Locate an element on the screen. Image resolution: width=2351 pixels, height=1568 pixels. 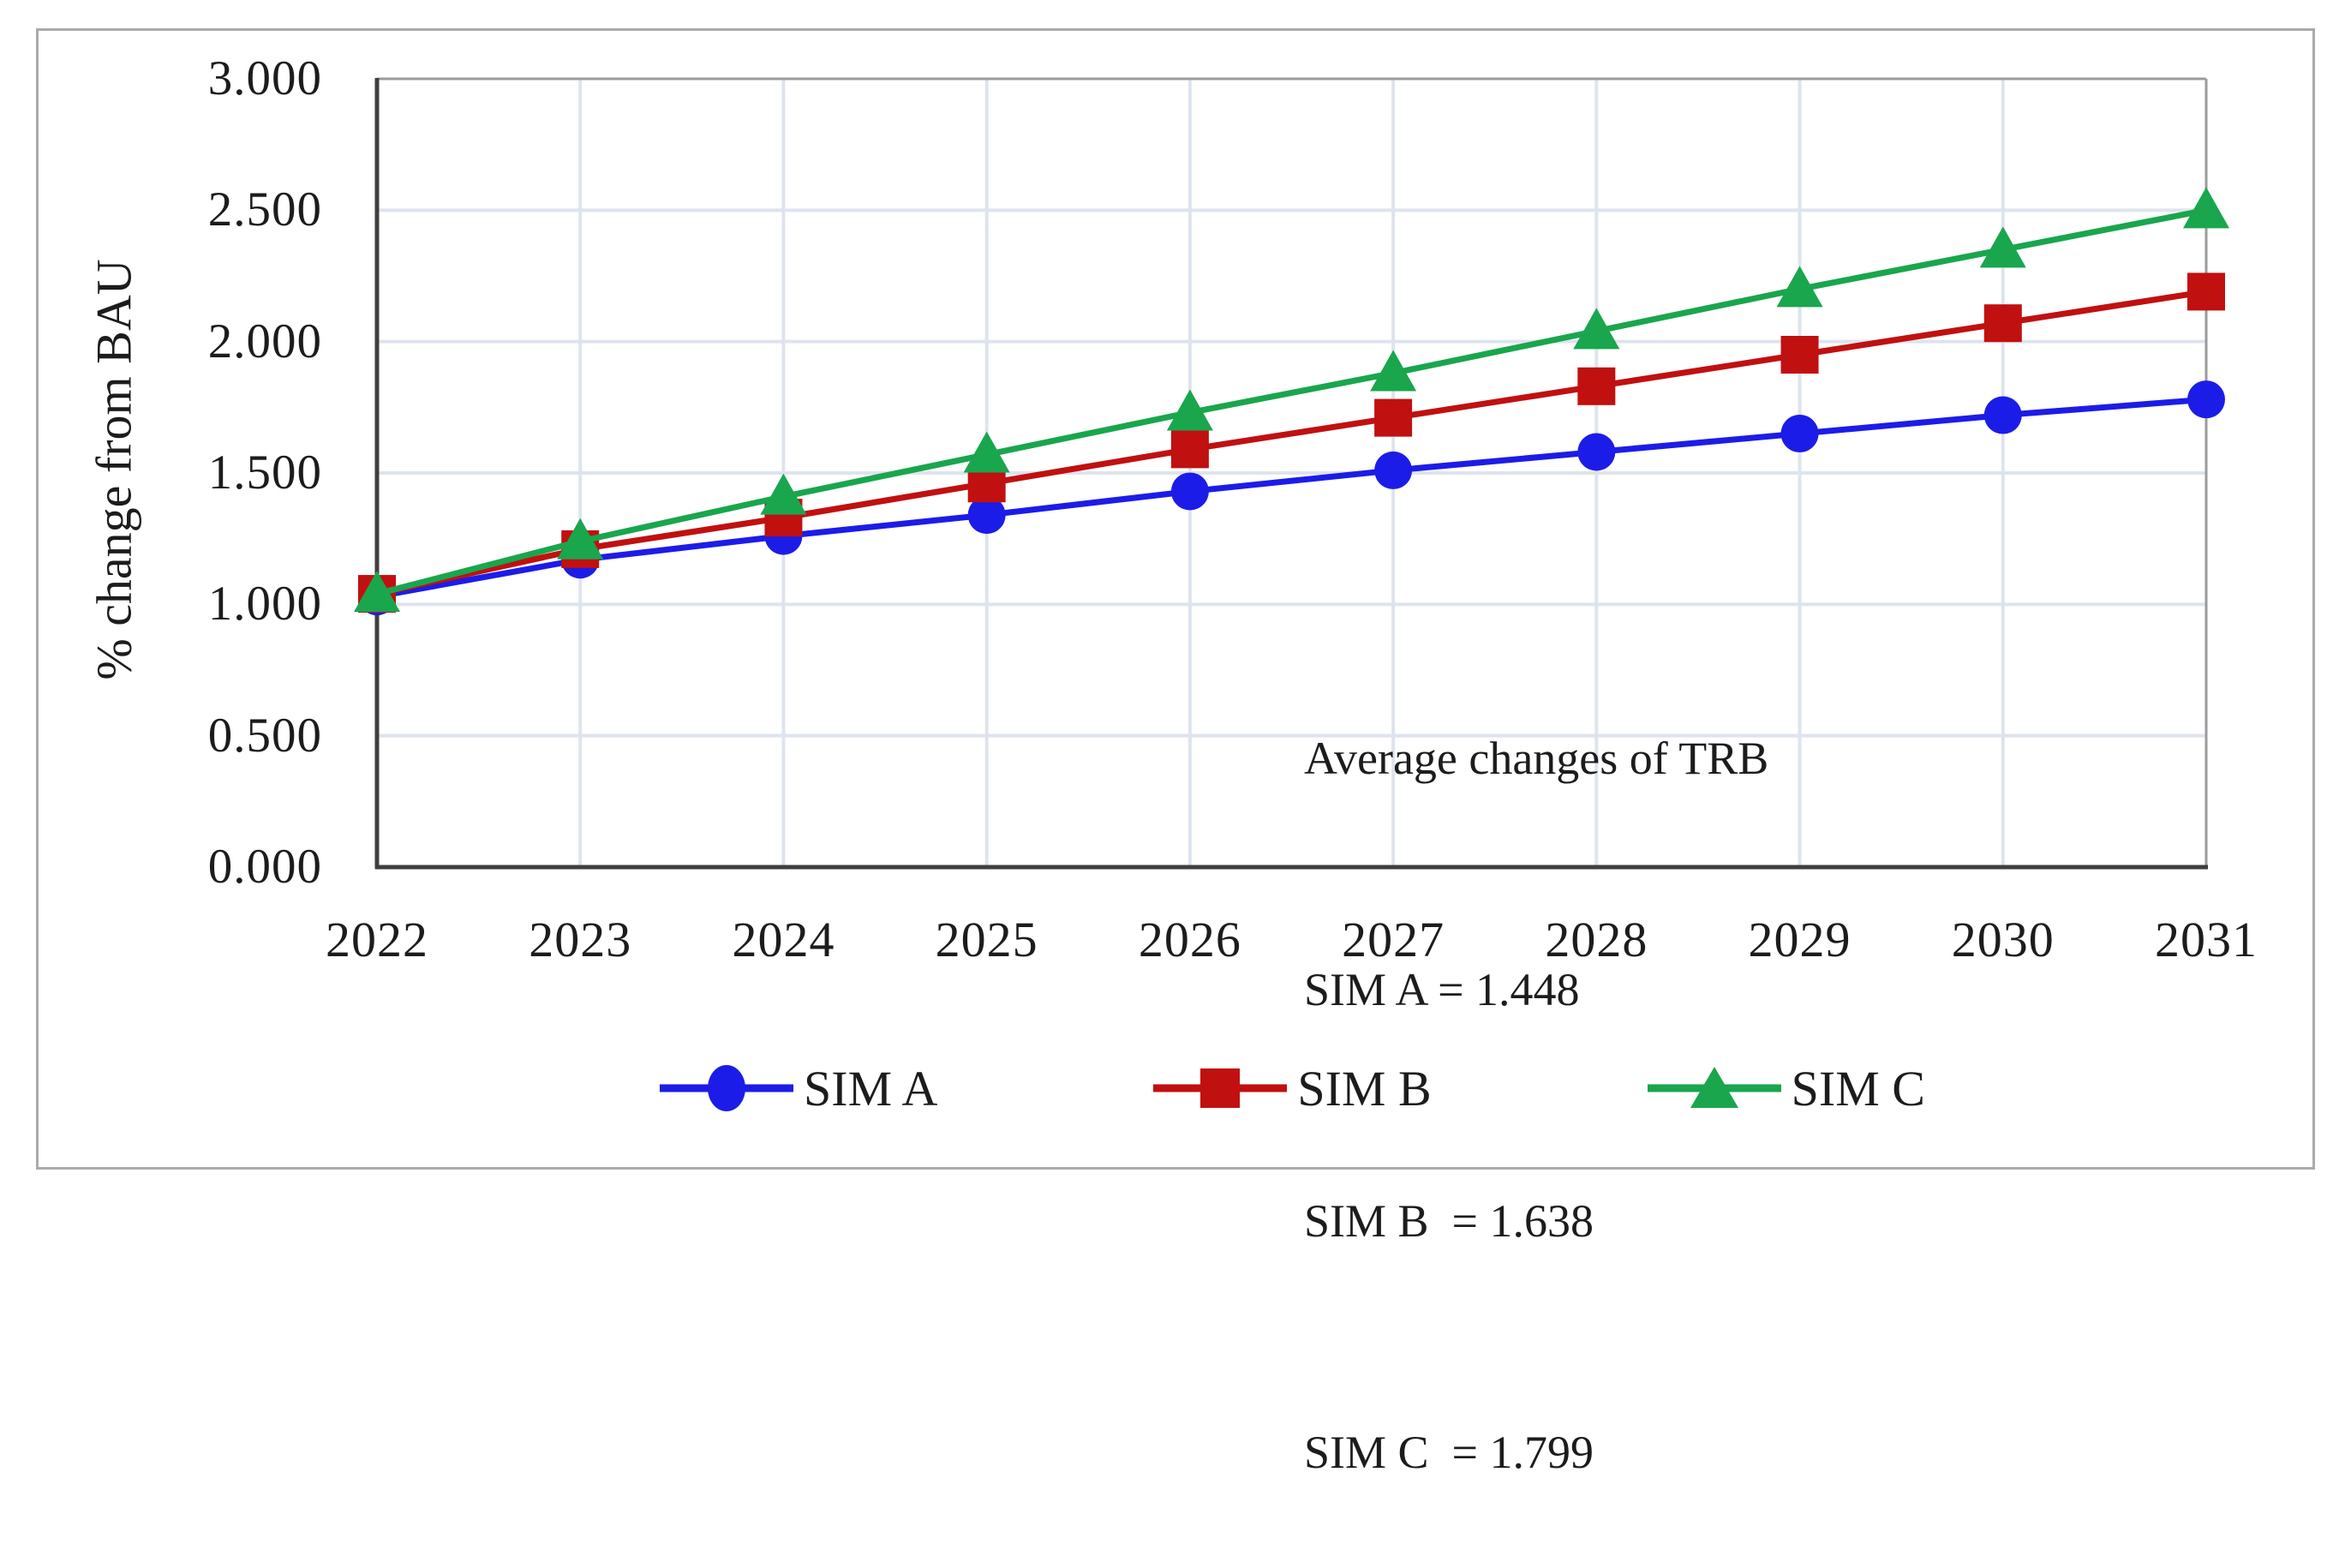
sim-a-line-circle-marker-icon is located at coordinates (726, 1088).